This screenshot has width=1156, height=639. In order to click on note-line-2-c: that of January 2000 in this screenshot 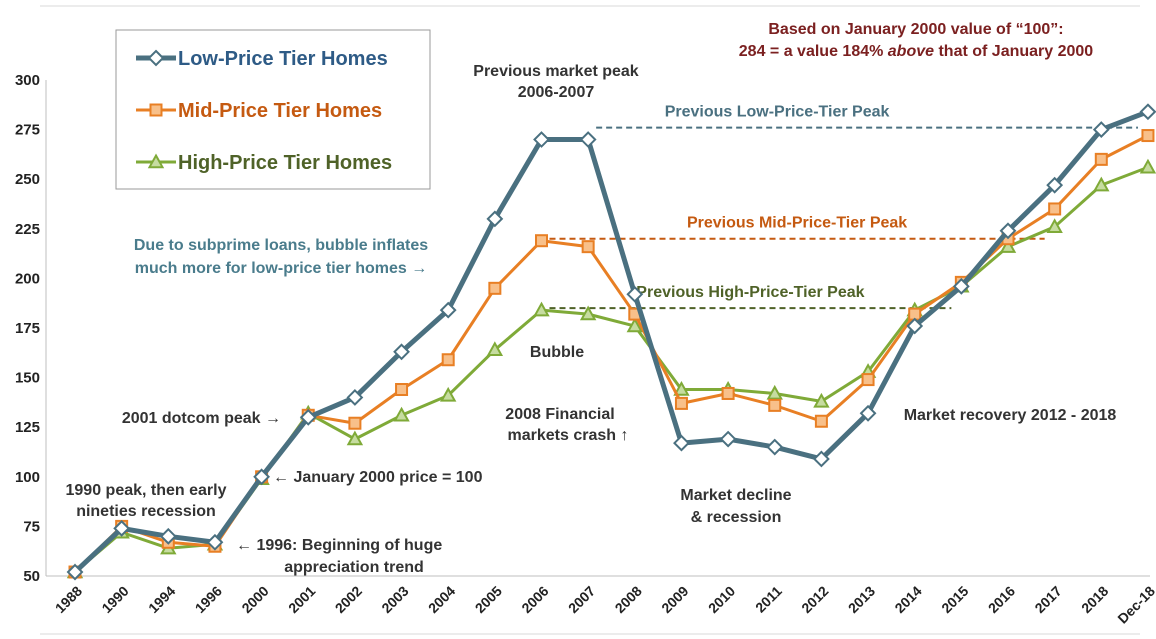, I will do `click(1013, 51)`.